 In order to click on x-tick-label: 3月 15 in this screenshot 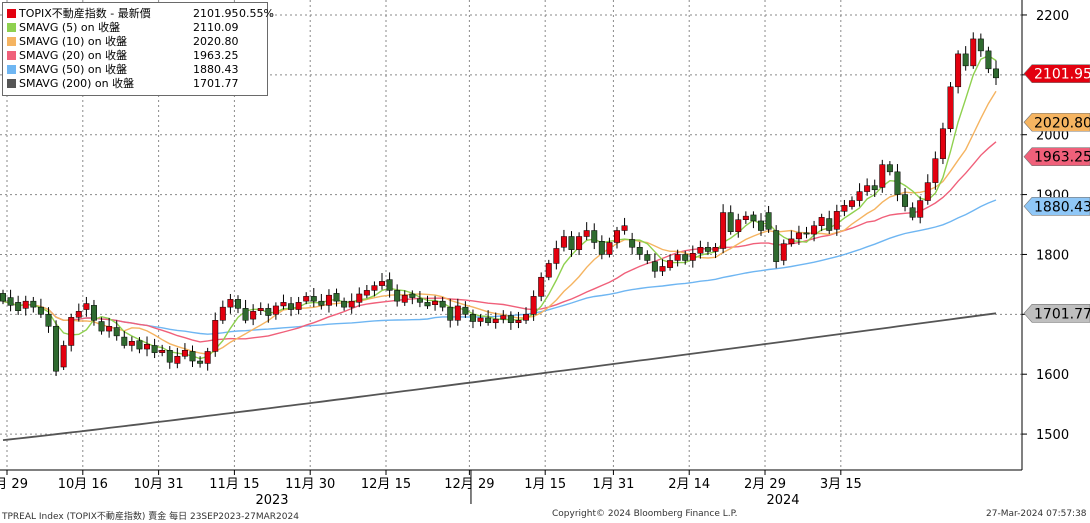, I will do `click(841, 484)`.